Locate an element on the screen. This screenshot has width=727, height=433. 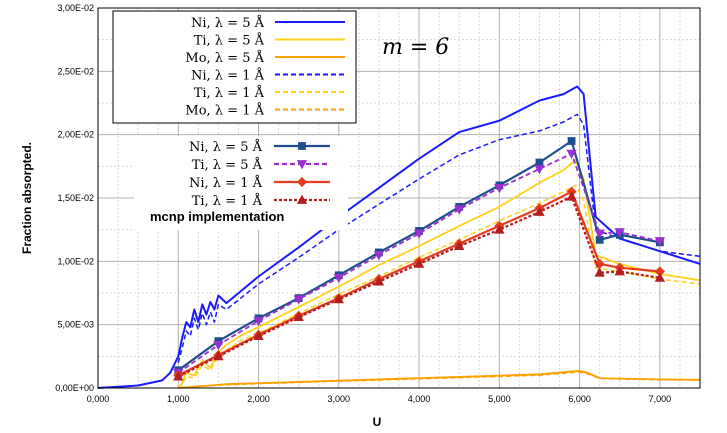
series-mo1 is located at coordinates (439, 380).